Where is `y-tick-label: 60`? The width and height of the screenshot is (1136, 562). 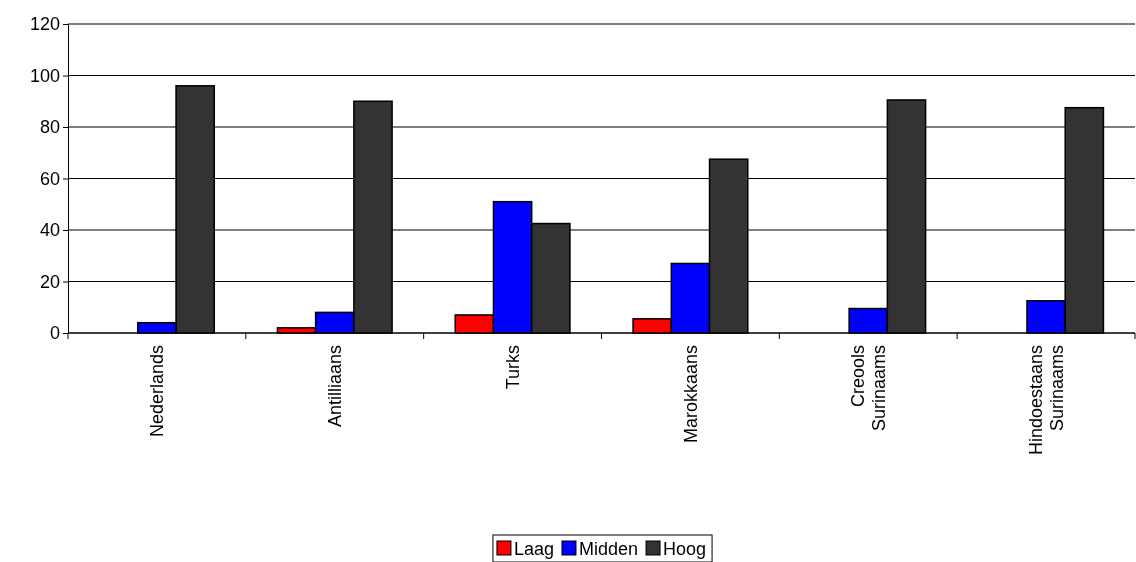
y-tick-label: 60 is located at coordinates (49, 178).